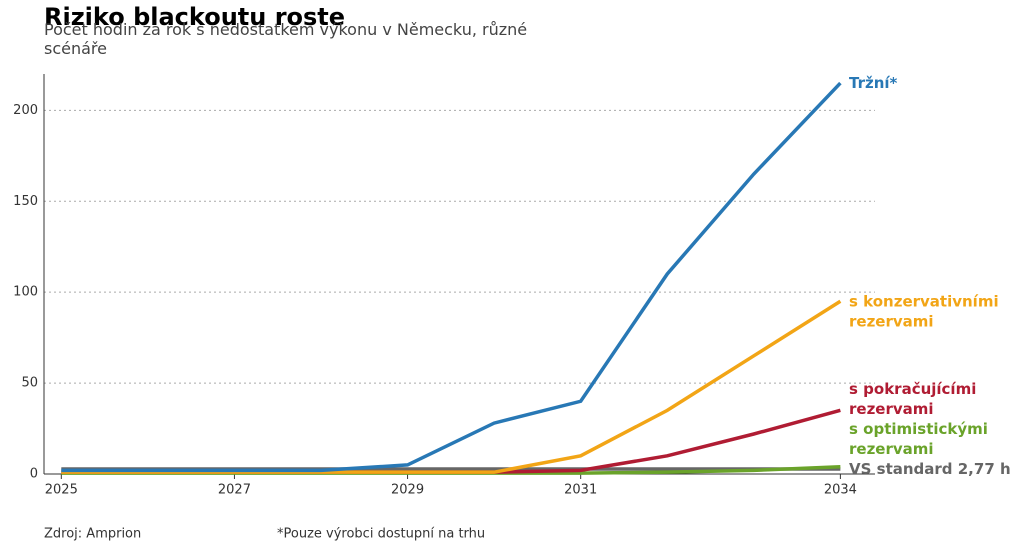 This screenshot has height=553, width=1024. I want to click on series-label: Tržní*, so click(873, 83).